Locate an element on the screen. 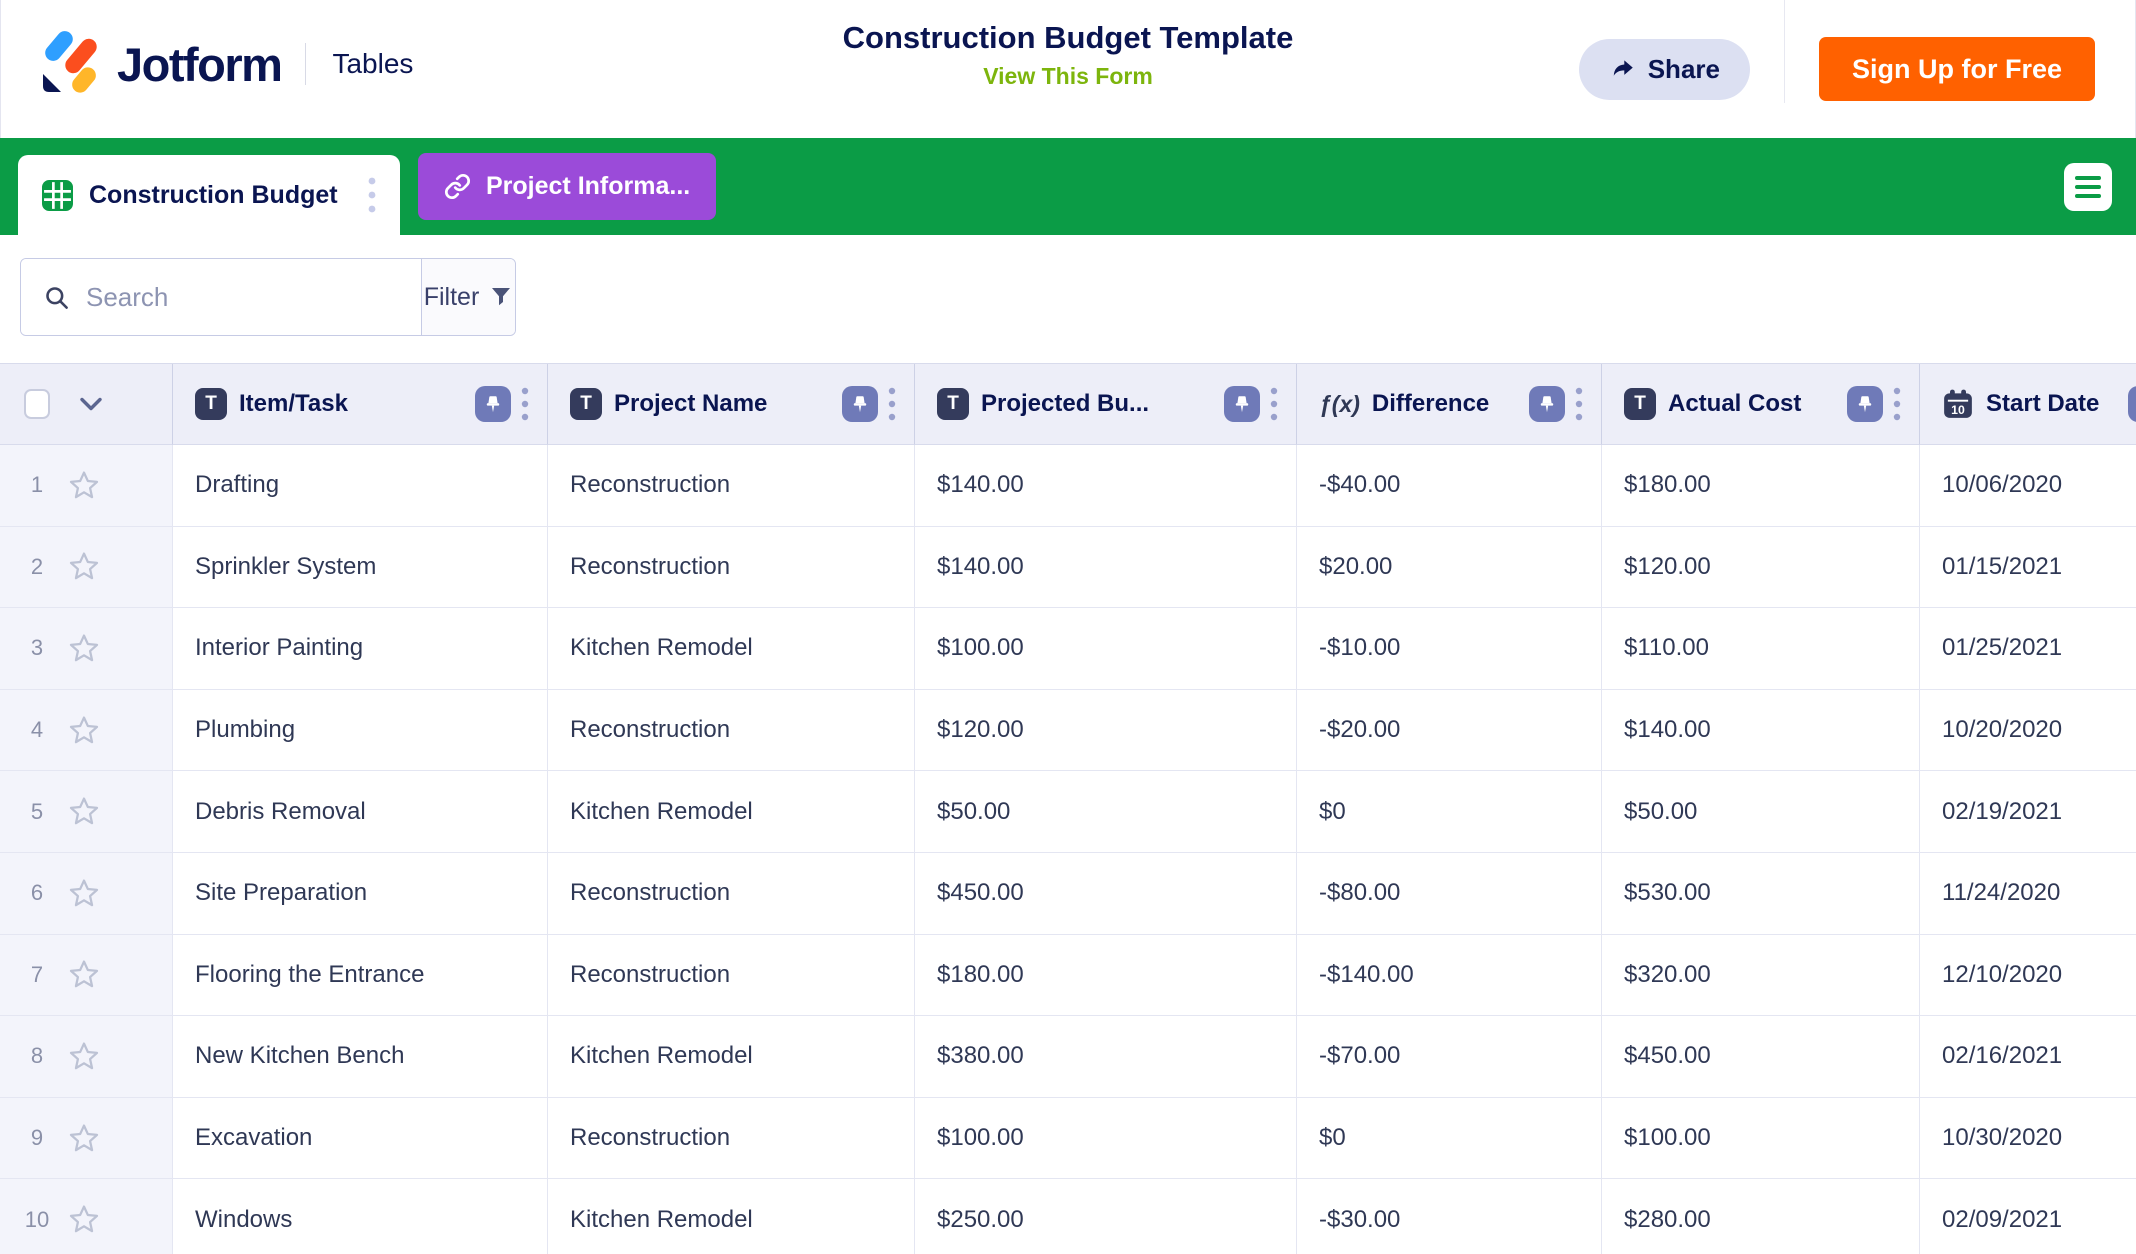 Image resolution: width=2136 pixels, height=1254 pixels. cell-start-date: 01/15/2021 is located at coordinates (2028, 568).